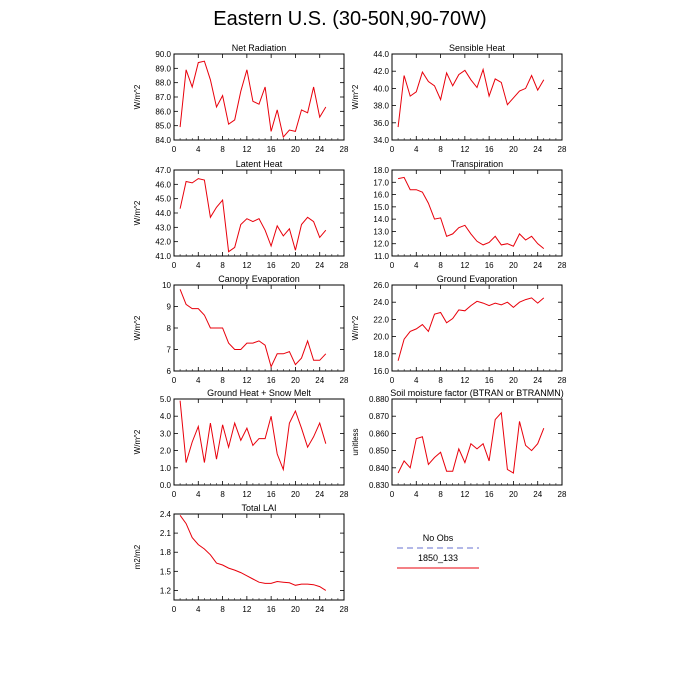  Describe the element at coordinates (259, 393) in the screenshot. I see `panel-7-title: Ground Heat + Snow Melt` at that location.